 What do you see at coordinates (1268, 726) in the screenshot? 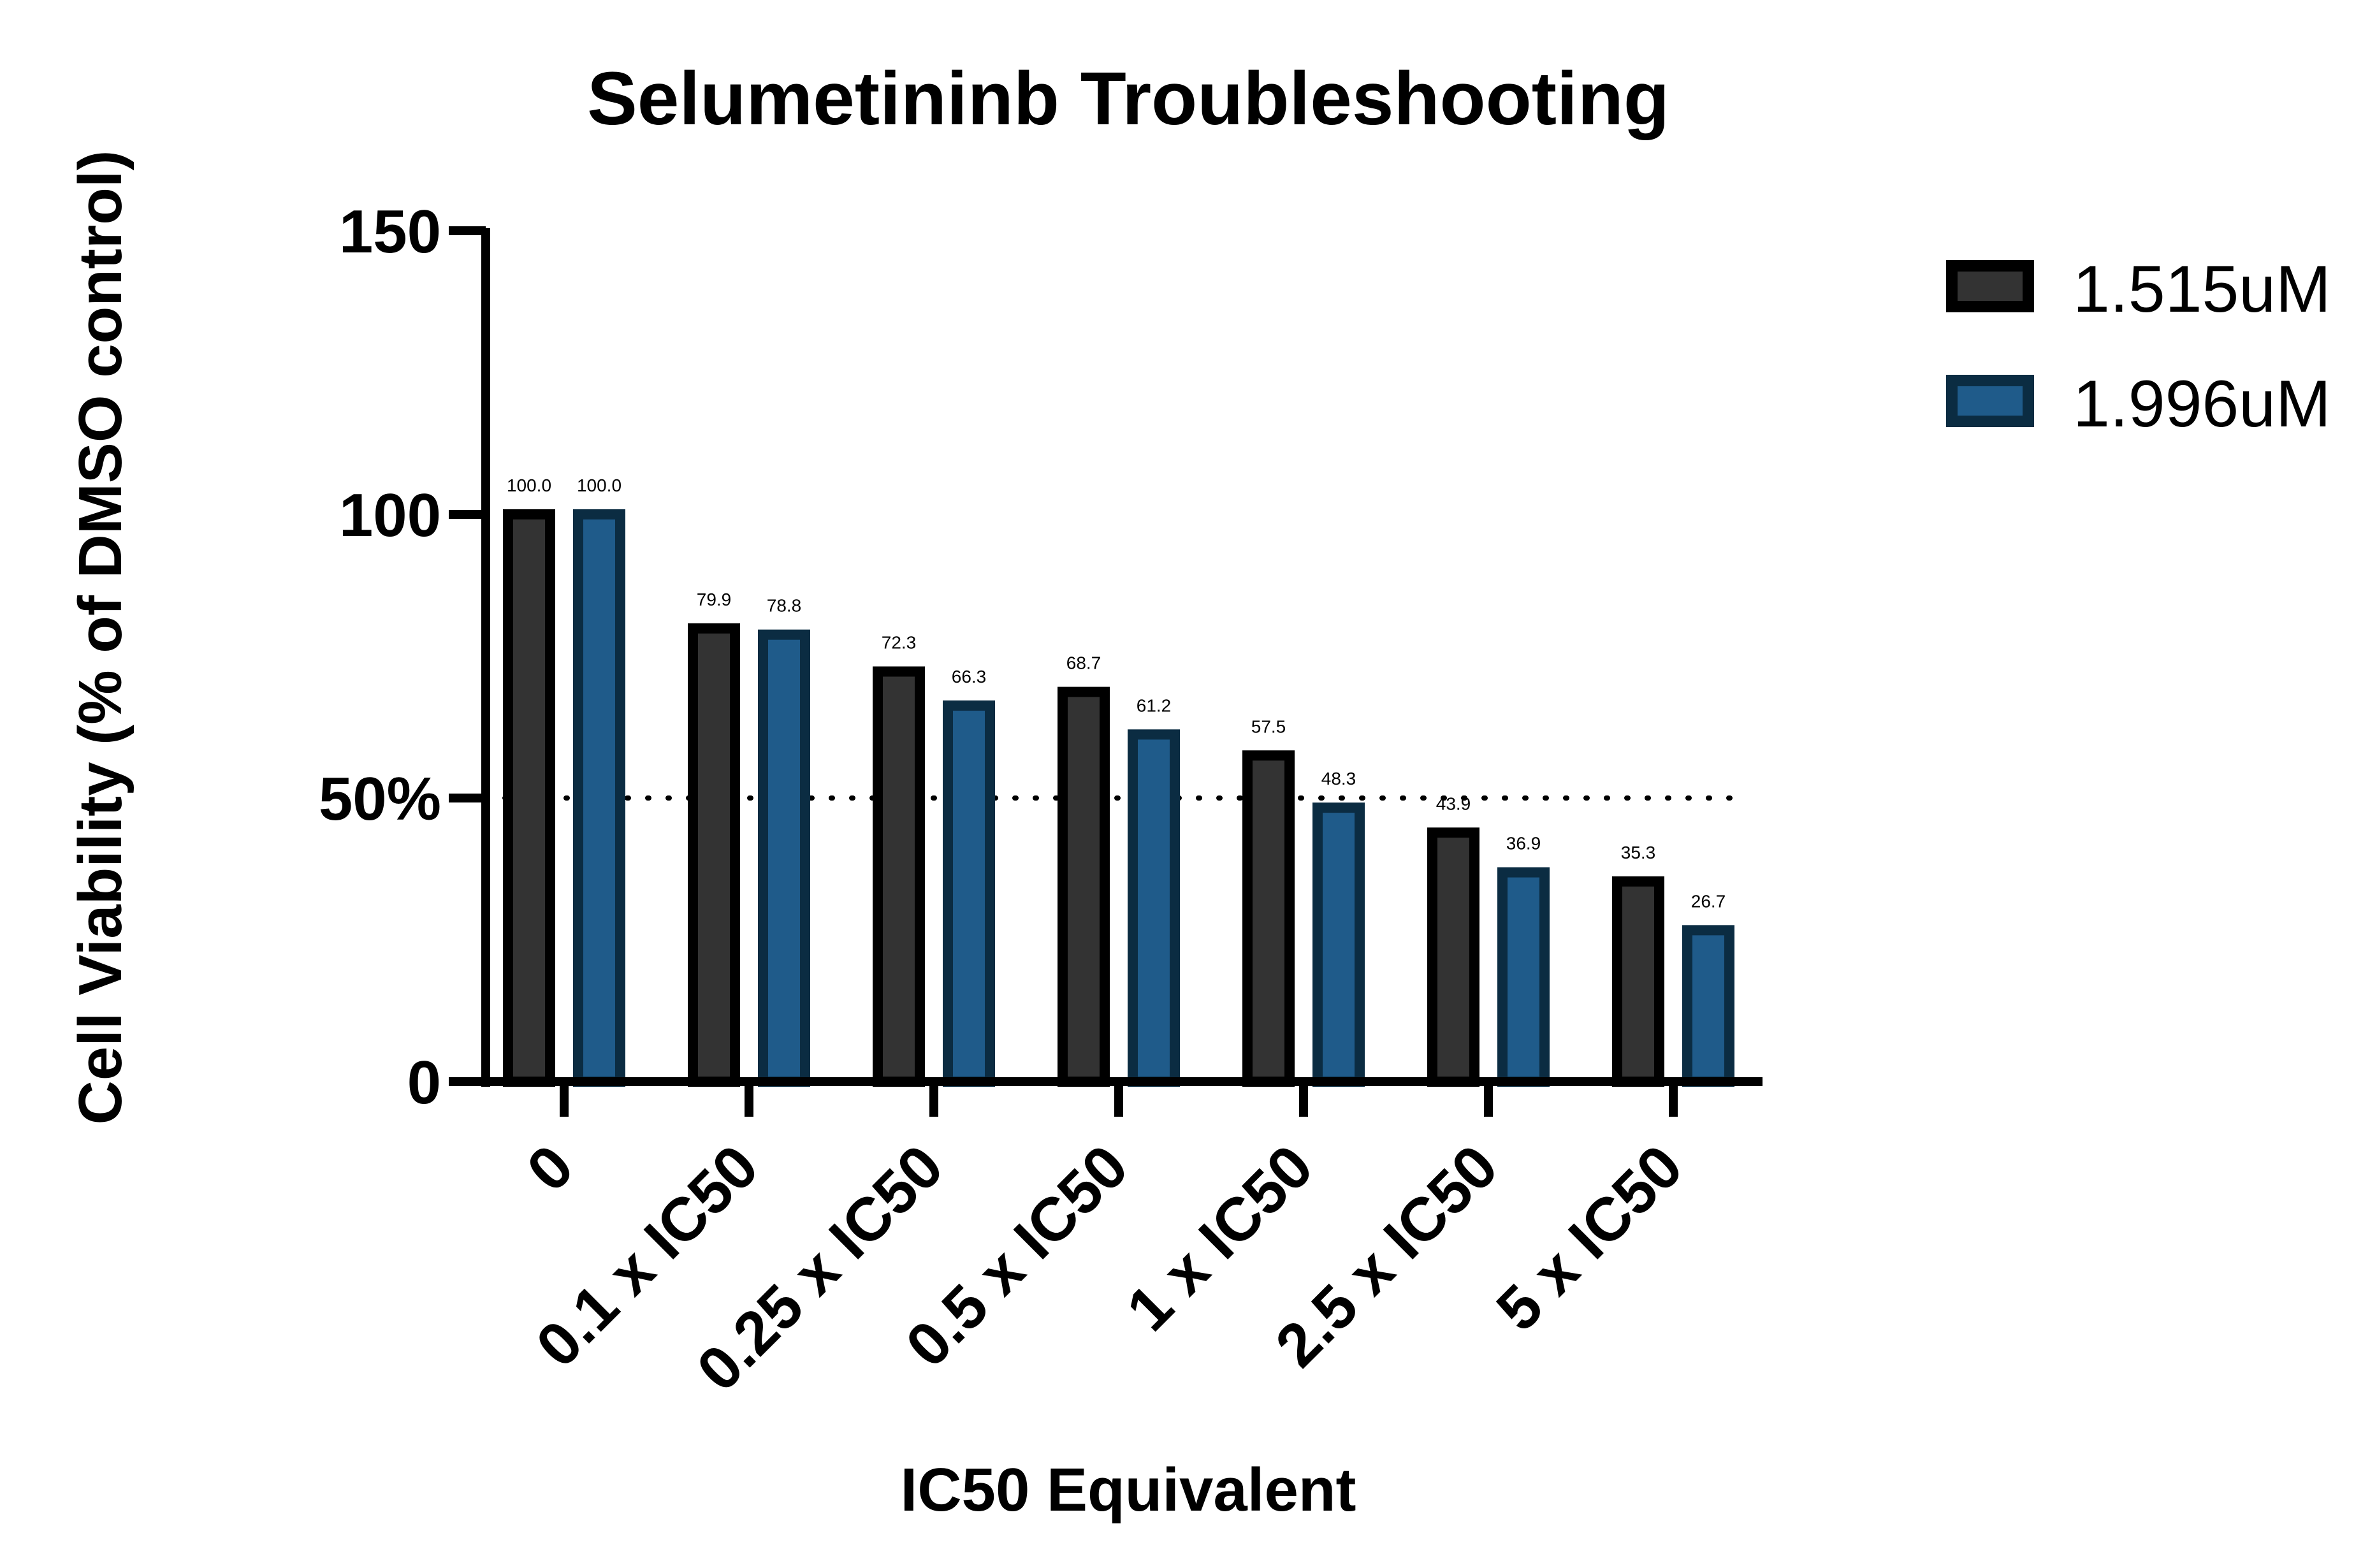
I see `data-label: 57.5` at bounding box center [1268, 726].